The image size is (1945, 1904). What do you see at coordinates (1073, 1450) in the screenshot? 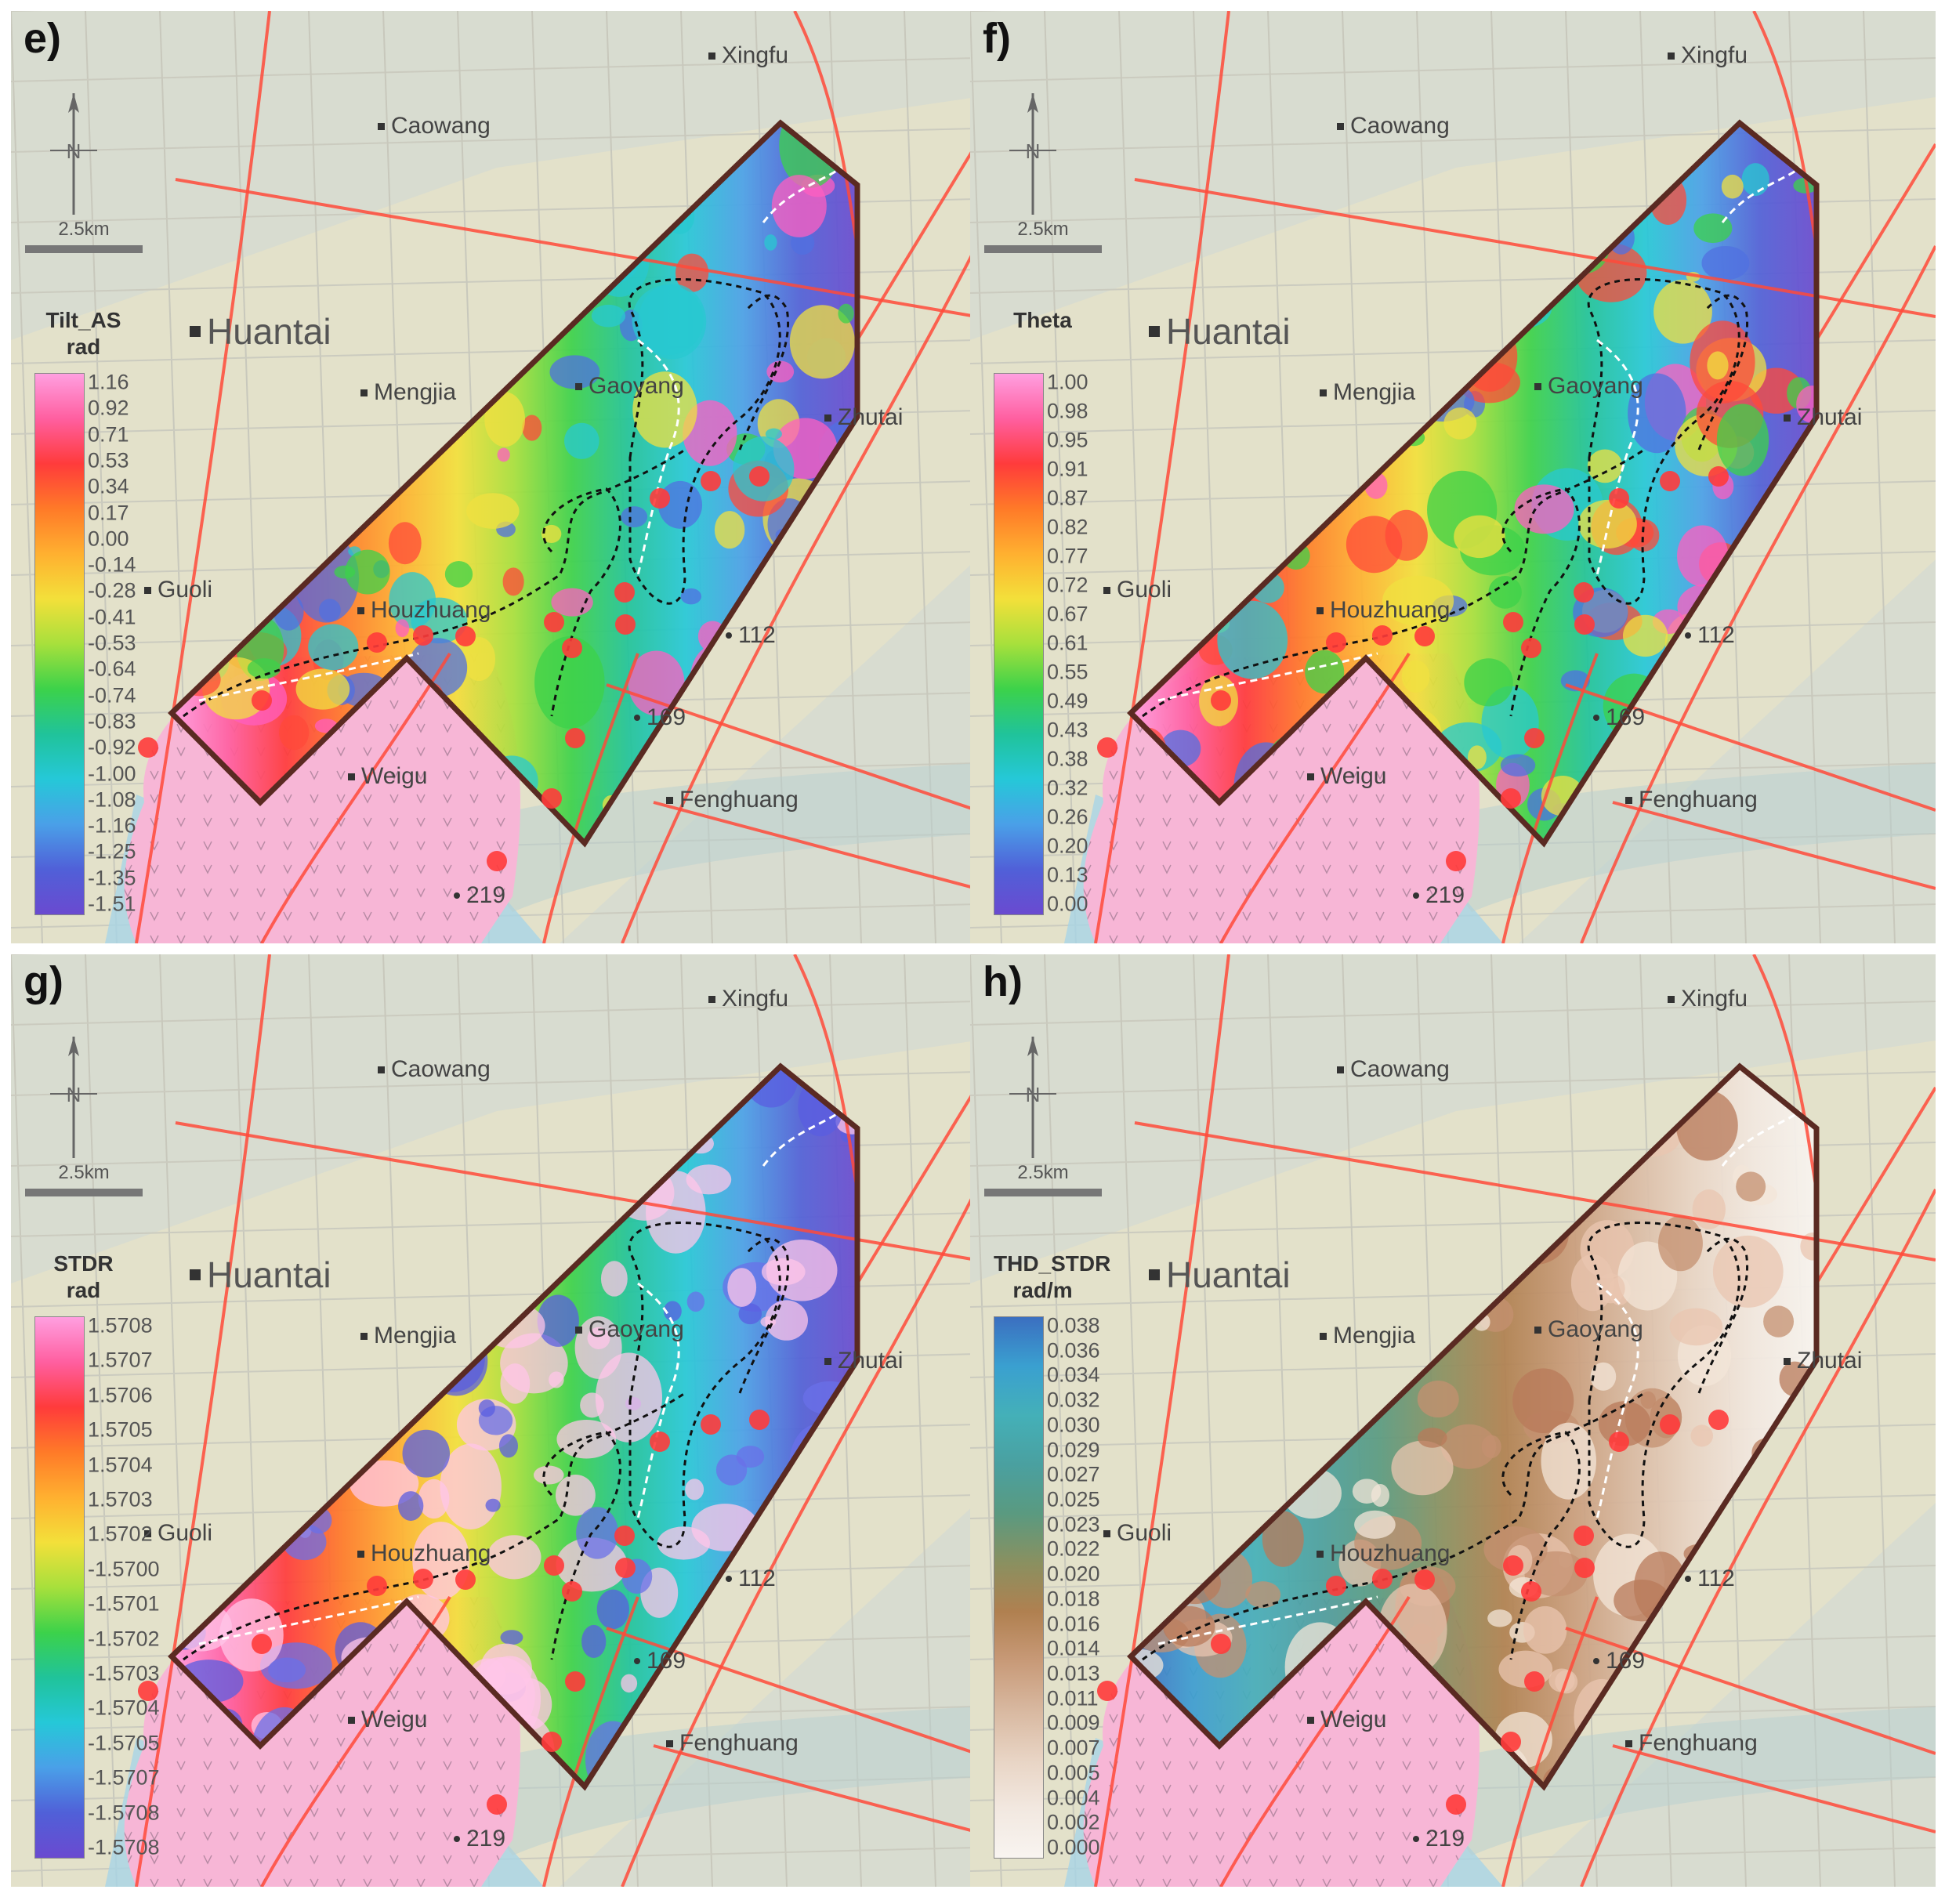
I see `legend-tick-label: 0.029` at bounding box center [1073, 1450].